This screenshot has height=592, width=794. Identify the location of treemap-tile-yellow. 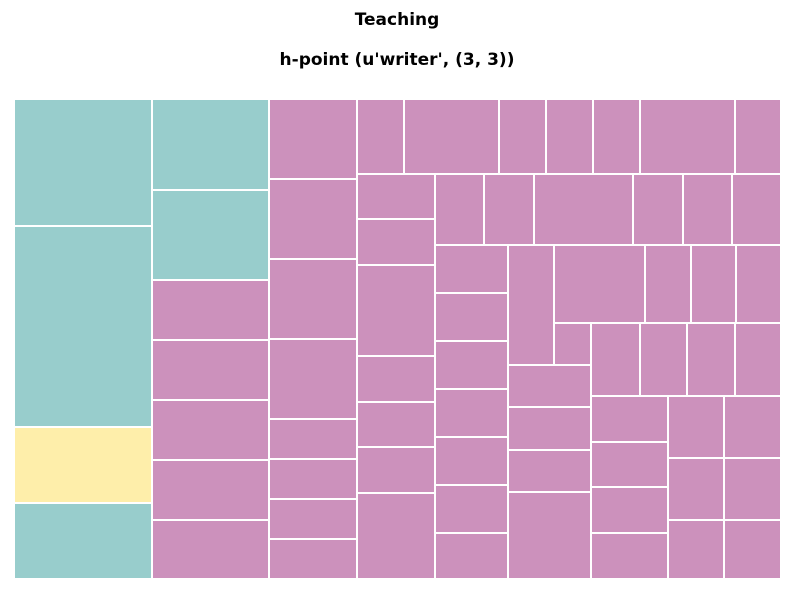
(83, 465).